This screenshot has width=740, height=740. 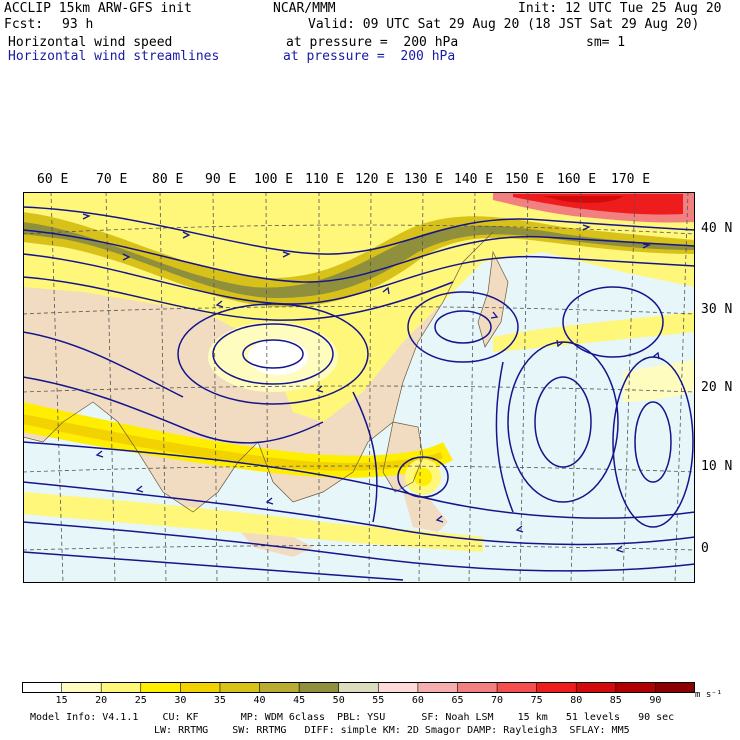 I want to click on lon-label: 120 E, so click(x=375, y=179).